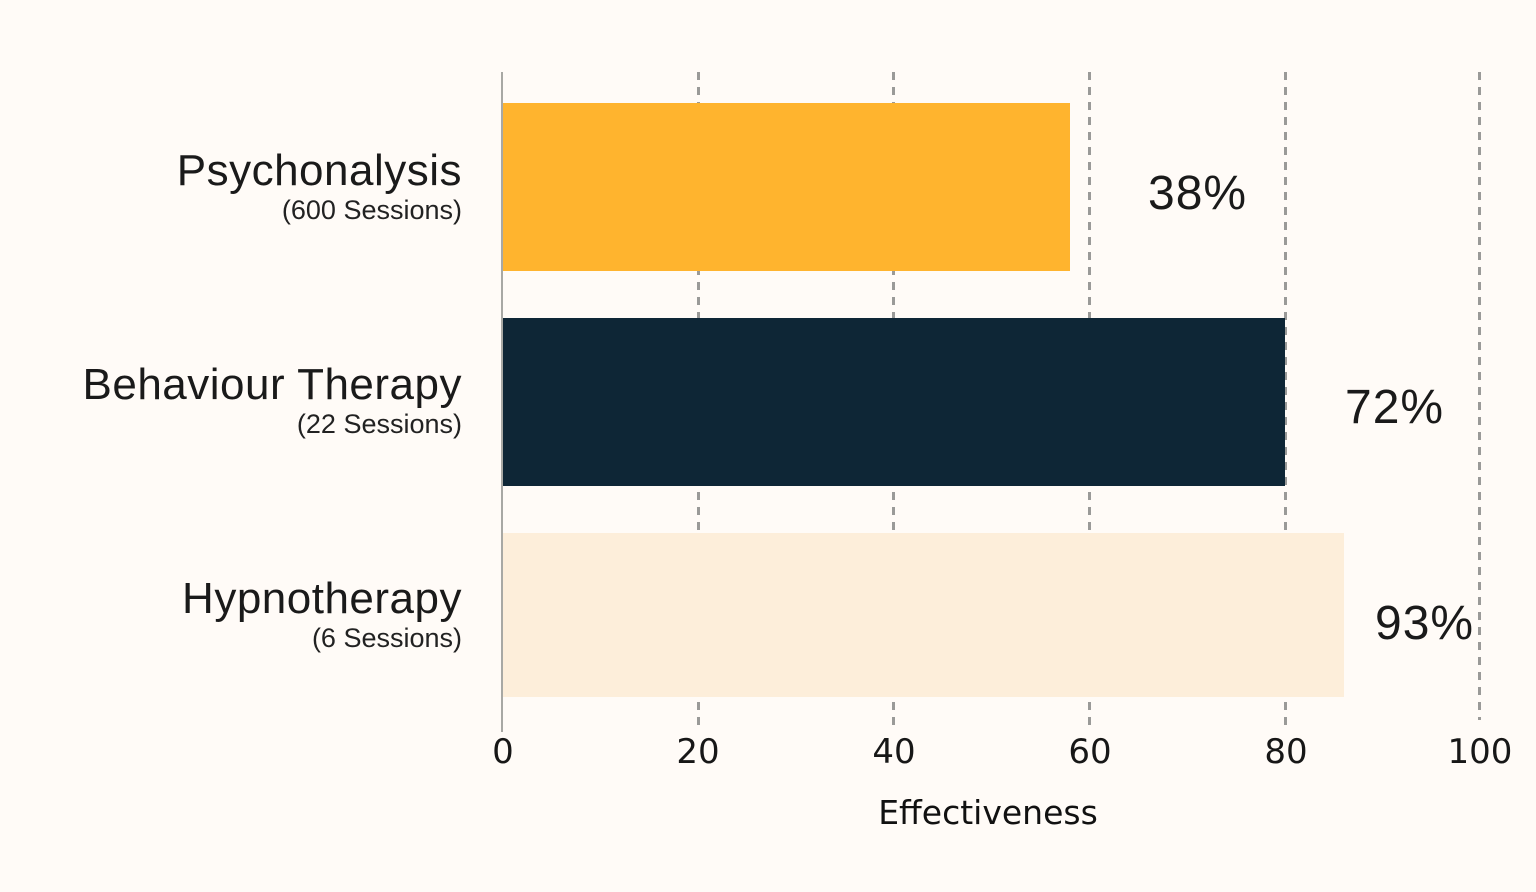 Image resolution: width=1536 pixels, height=892 pixels. What do you see at coordinates (894, 752) in the screenshot?
I see `x-tick-label: 40` at bounding box center [894, 752].